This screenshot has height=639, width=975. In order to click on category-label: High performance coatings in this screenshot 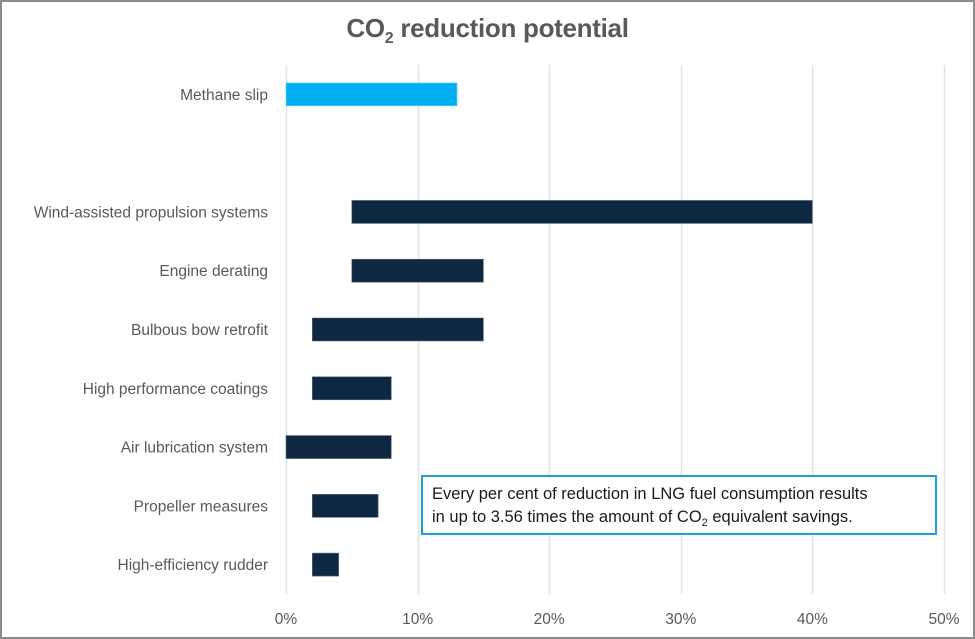, I will do `click(175, 389)`.